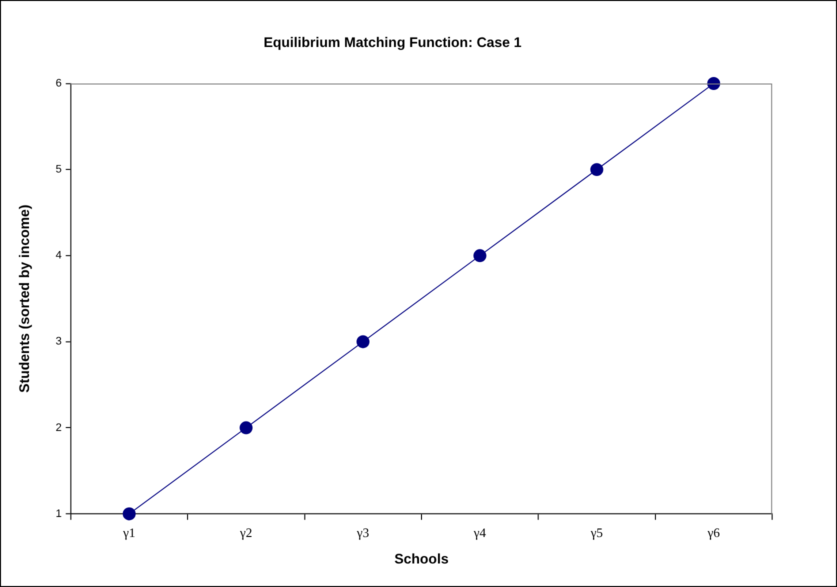 The image size is (837, 587). Describe the element at coordinates (59, 342) in the screenshot. I see `y-tick-label: 3` at that location.